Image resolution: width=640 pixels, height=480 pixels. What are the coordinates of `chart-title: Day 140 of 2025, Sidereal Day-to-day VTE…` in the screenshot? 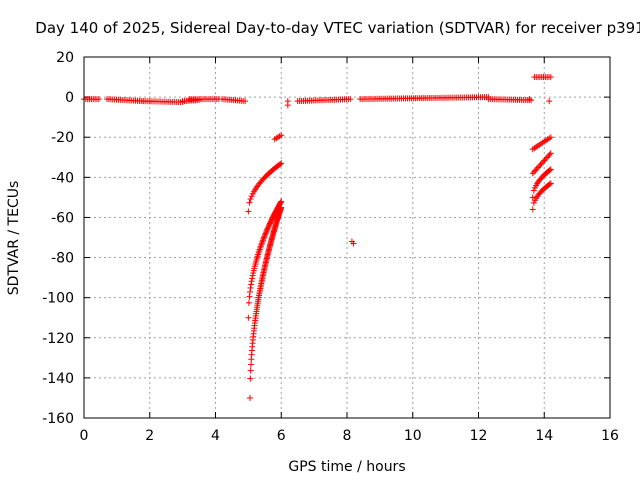 It's located at (337, 28).